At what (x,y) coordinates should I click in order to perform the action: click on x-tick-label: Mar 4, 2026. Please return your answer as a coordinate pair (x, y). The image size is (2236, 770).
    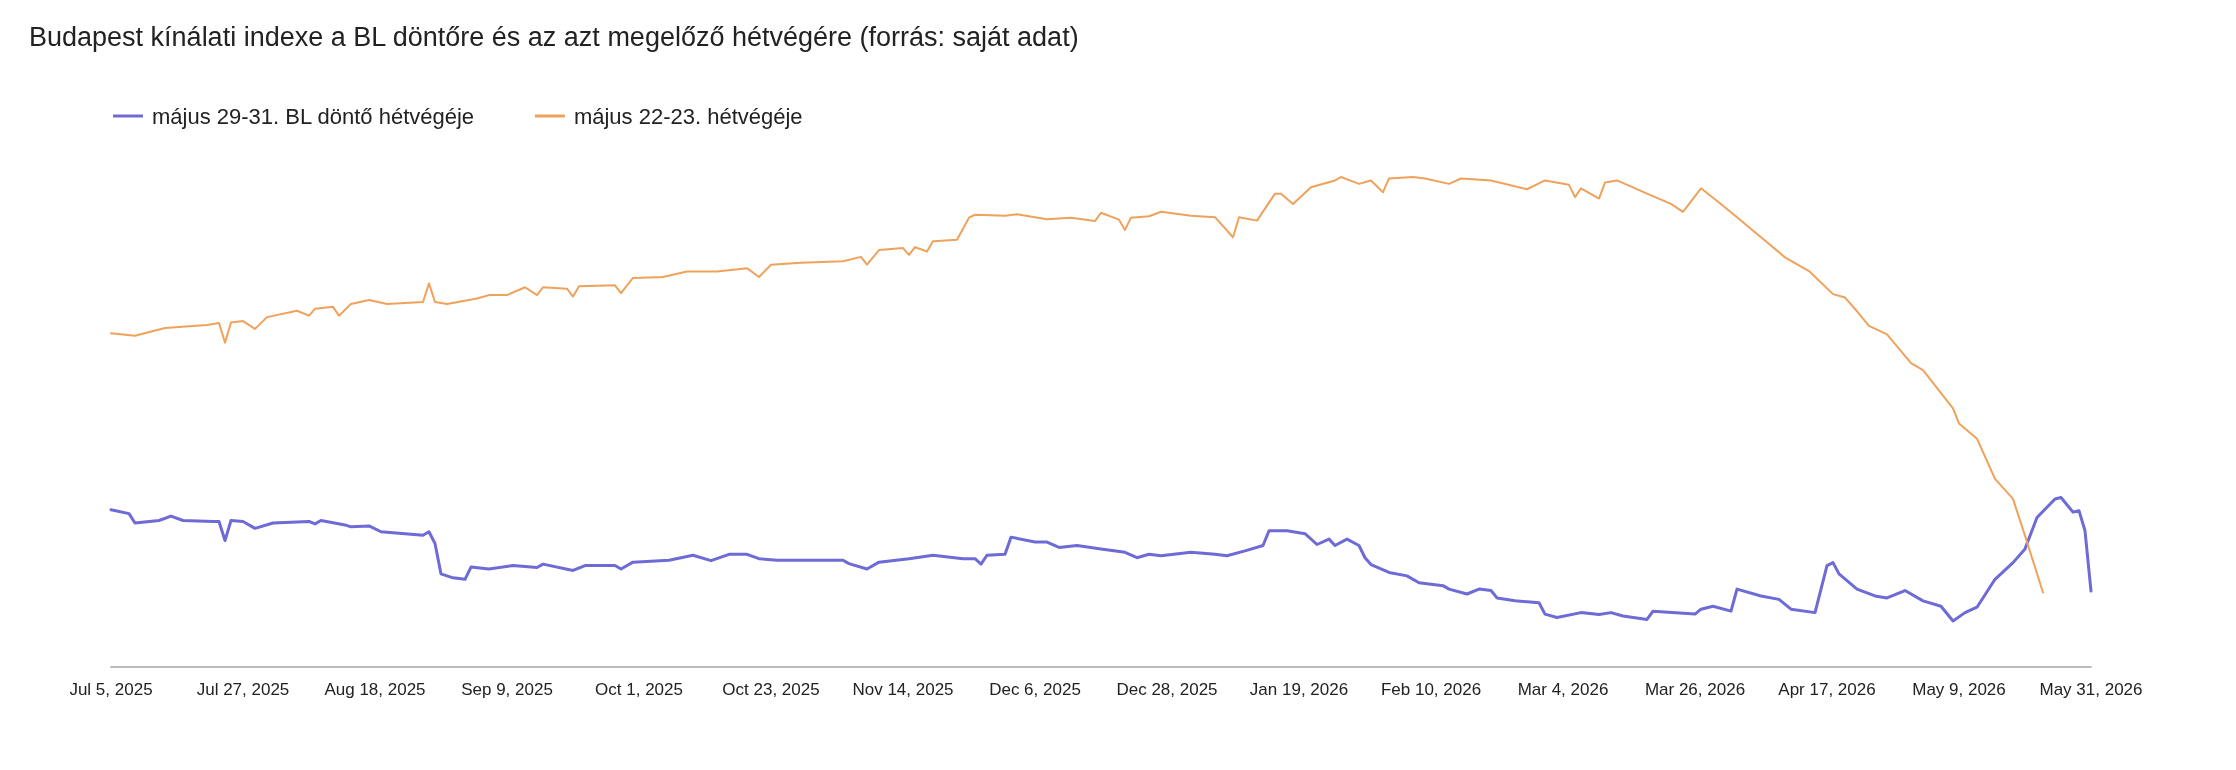
    Looking at the image, I should click on (1563, 689).